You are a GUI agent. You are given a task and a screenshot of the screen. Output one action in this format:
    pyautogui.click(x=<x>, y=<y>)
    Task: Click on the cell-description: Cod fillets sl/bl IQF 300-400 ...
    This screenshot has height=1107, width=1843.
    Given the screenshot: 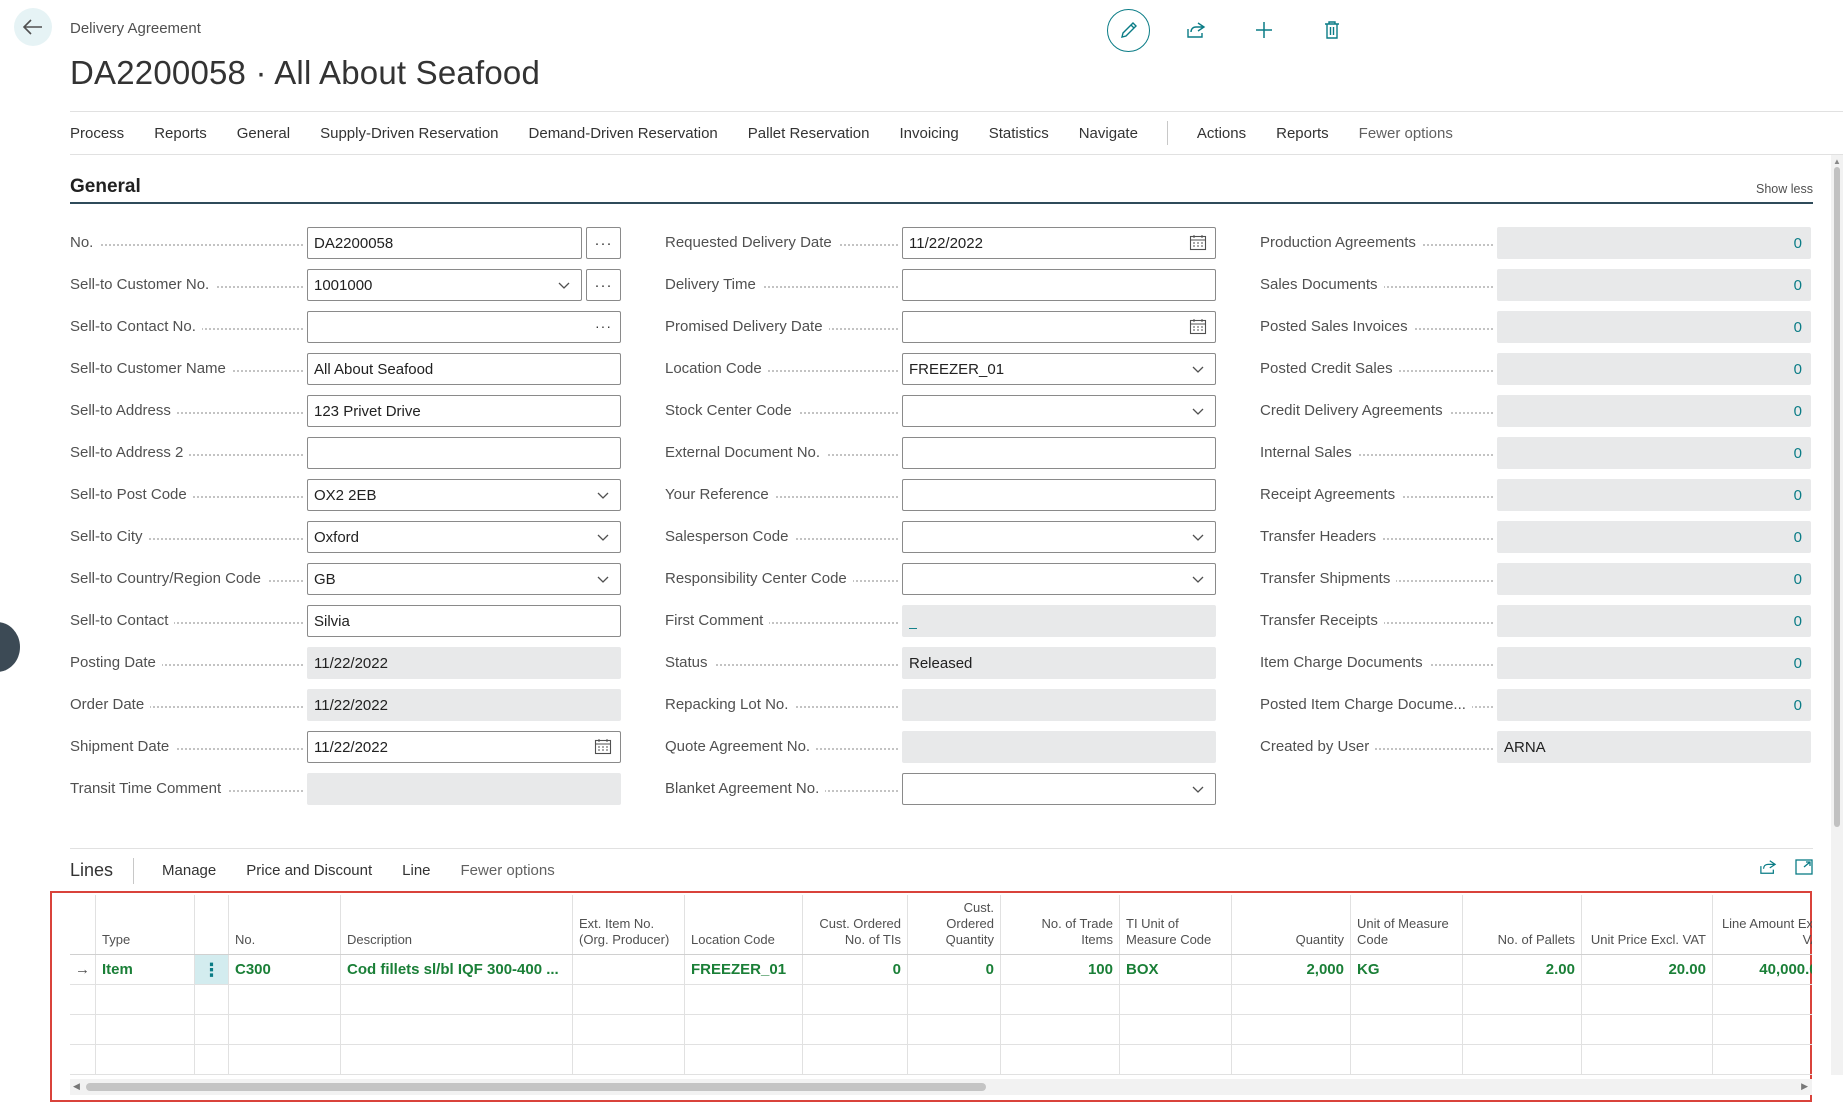 What is the action you would take?
    pyautogui.click(x=457, y=969)
    